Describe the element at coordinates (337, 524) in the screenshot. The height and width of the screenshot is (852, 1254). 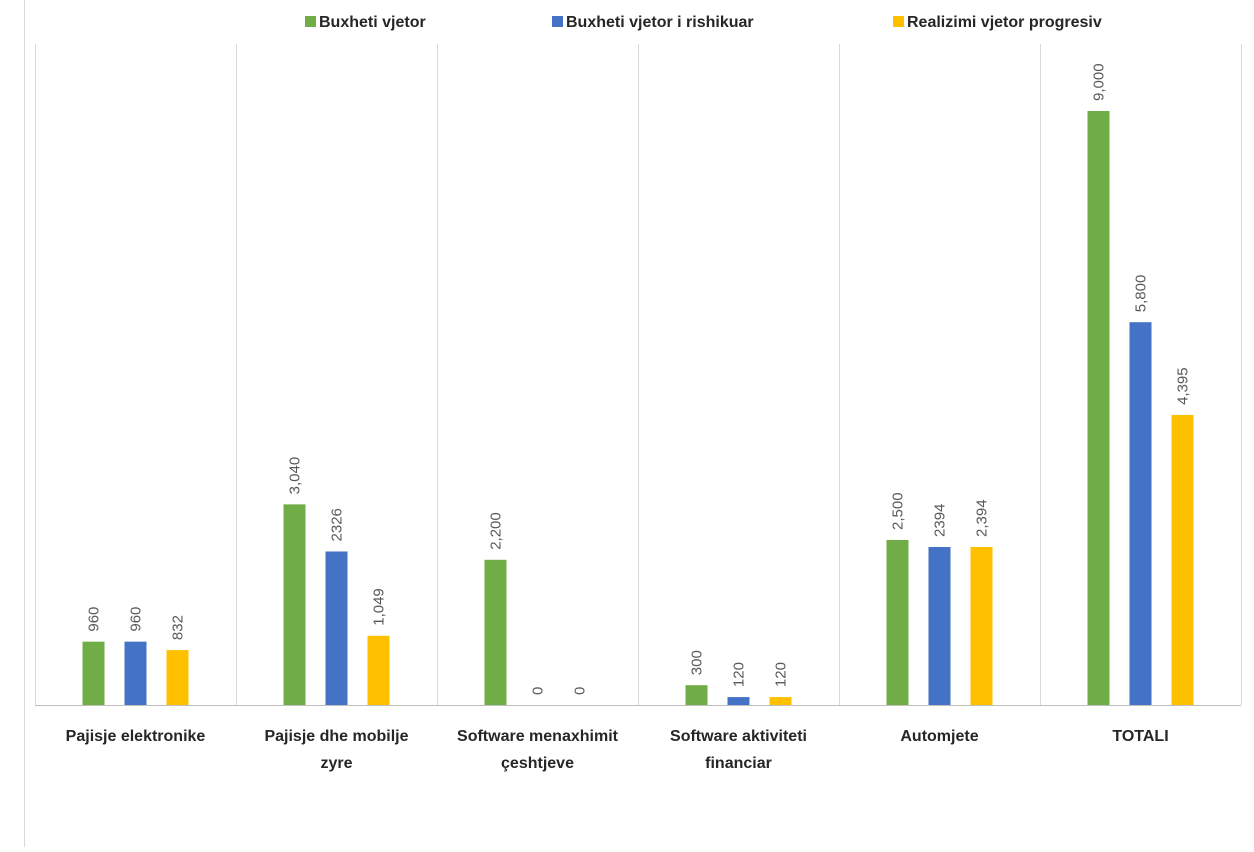
I see `data-label: 2326` at that location.